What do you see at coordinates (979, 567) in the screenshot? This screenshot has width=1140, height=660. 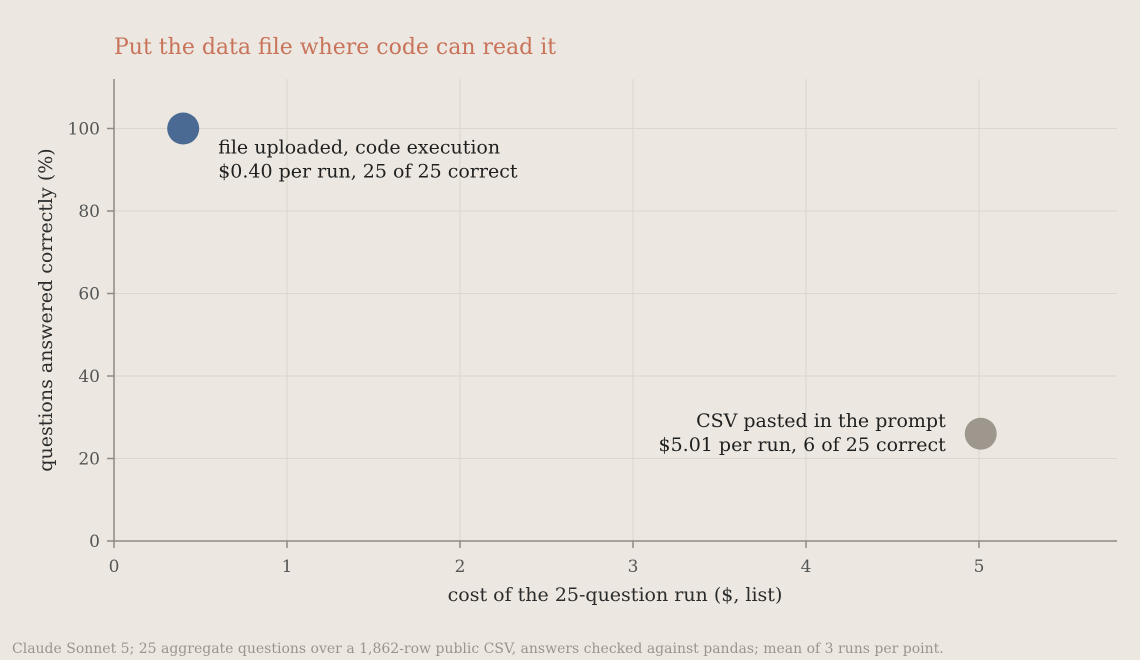 I see `x-tick-label: 5` at bounding box center [979, 567].